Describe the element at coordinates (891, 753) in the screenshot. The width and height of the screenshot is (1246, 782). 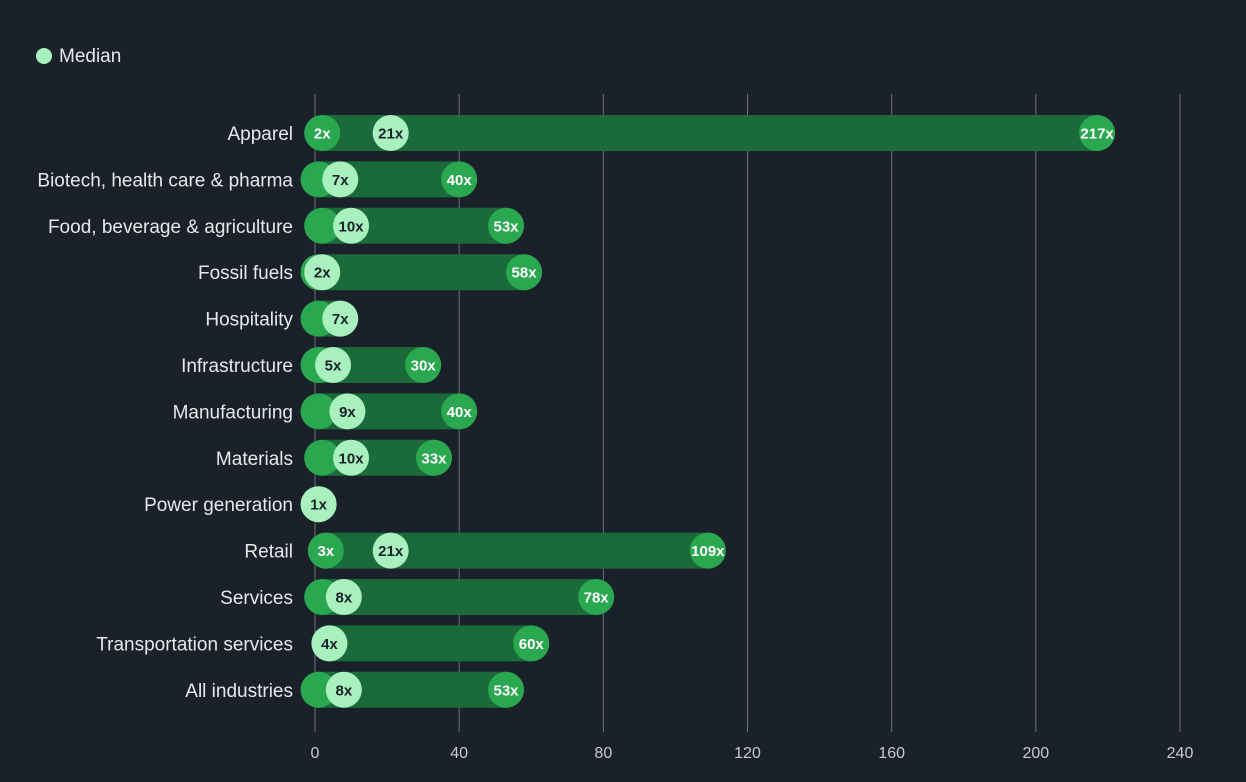
I see `x-tick-label: 160` at that location.